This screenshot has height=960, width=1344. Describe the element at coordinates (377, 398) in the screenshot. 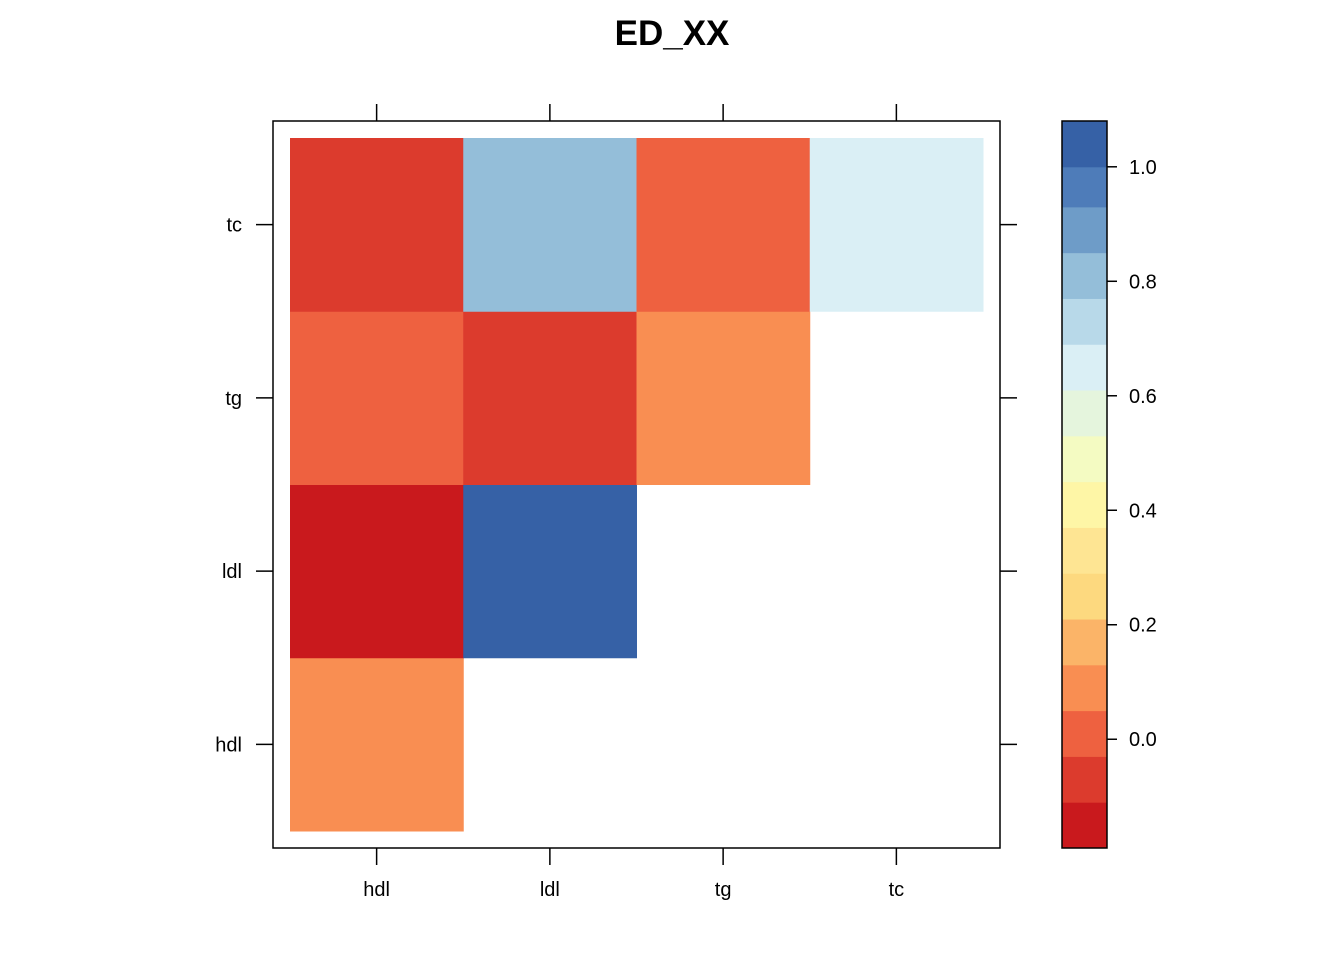

I see `heatmap-cell-hdl-tg` at that location.